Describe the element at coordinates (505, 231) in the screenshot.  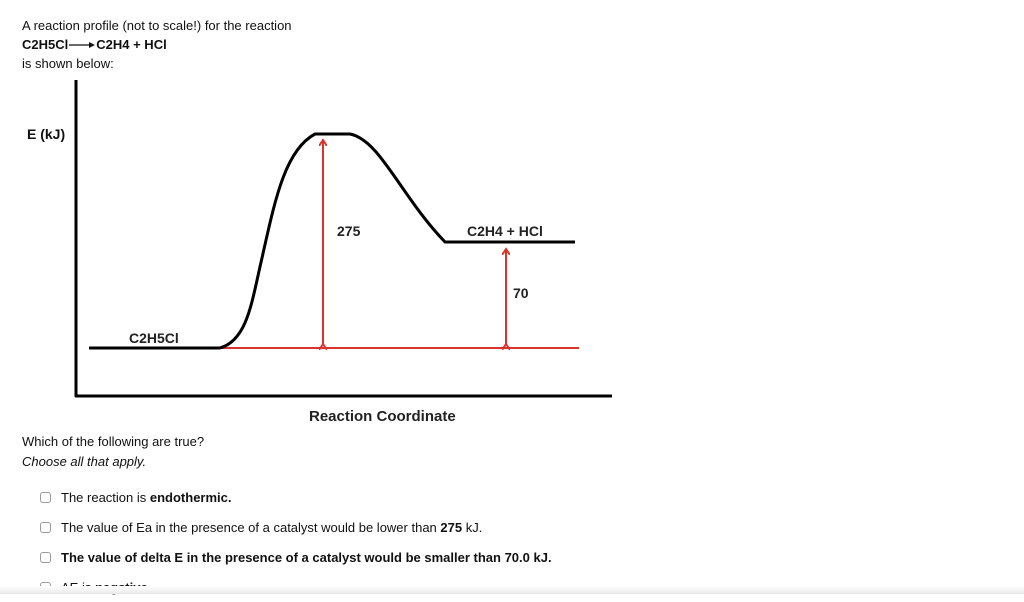
I see `product-label: C2H4 + HCl` at that location.